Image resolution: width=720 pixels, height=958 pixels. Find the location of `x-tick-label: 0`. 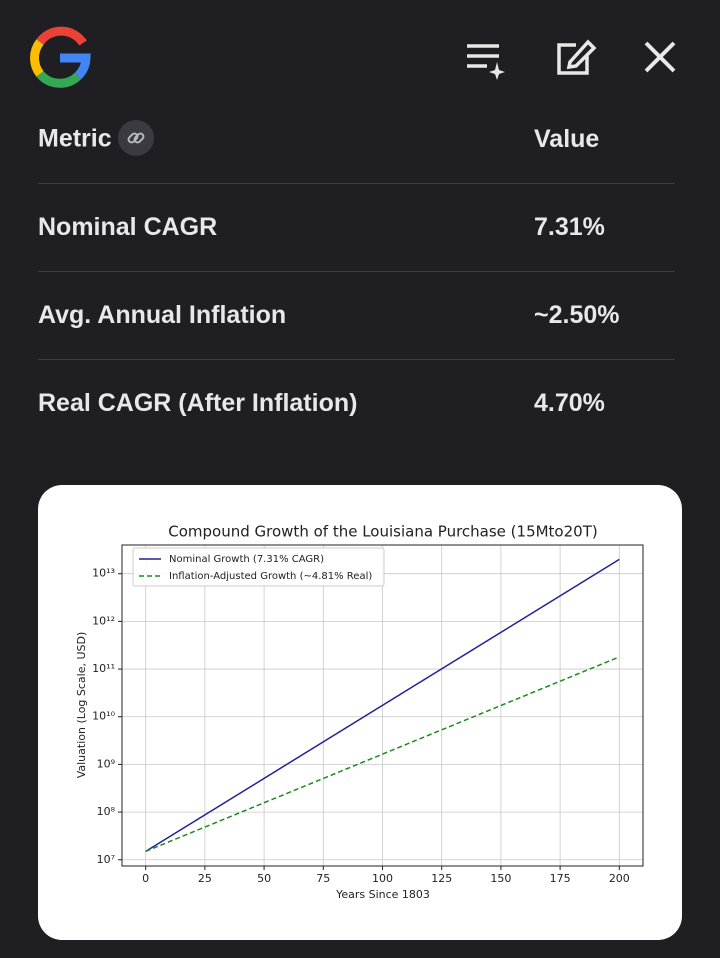

x-tick-label: 0 is located at coordinates (145, 878).